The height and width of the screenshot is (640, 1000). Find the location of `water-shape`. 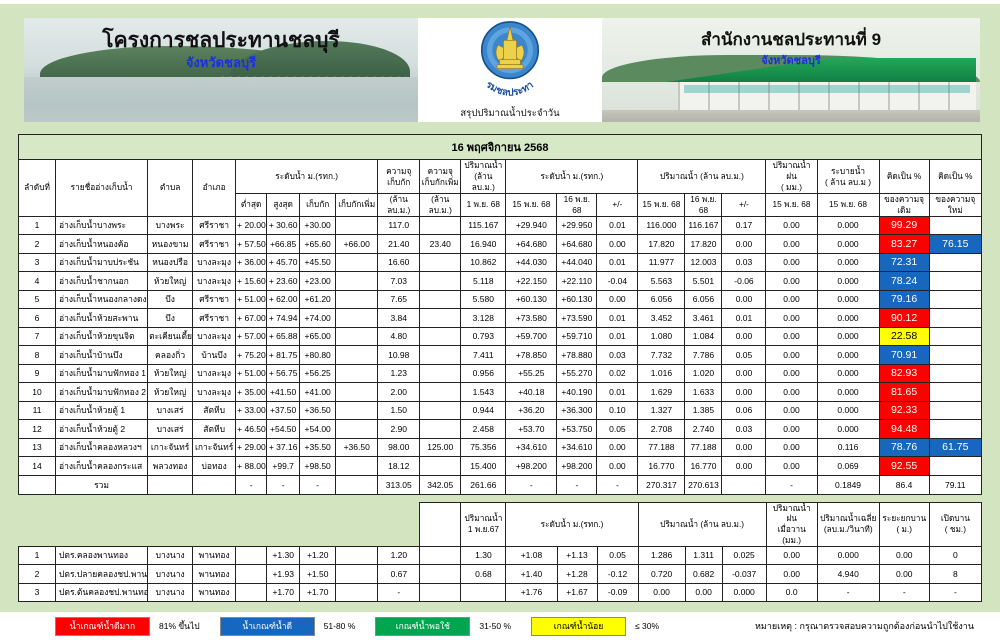

water-shape is located at coordinates (221, 99).